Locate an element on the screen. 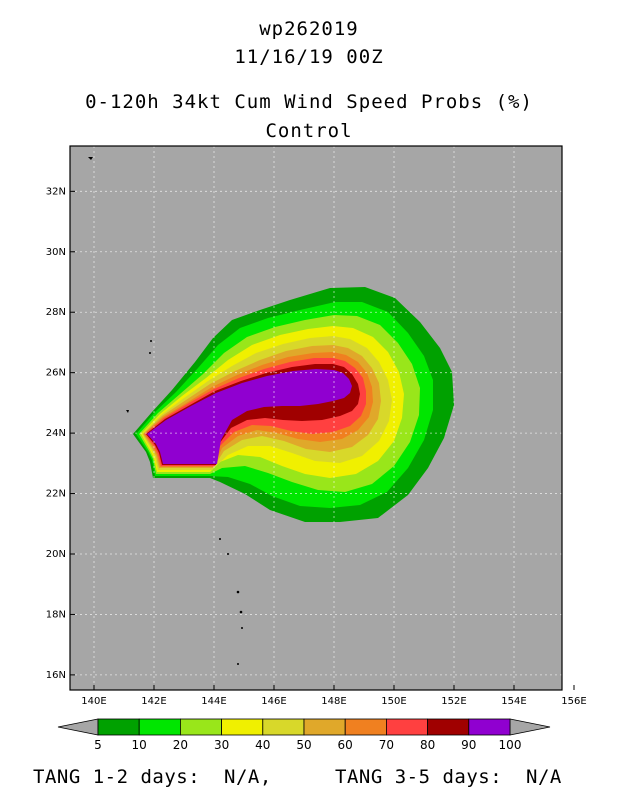  lat-tick-label: 32N is located at coordinates (56, 191).